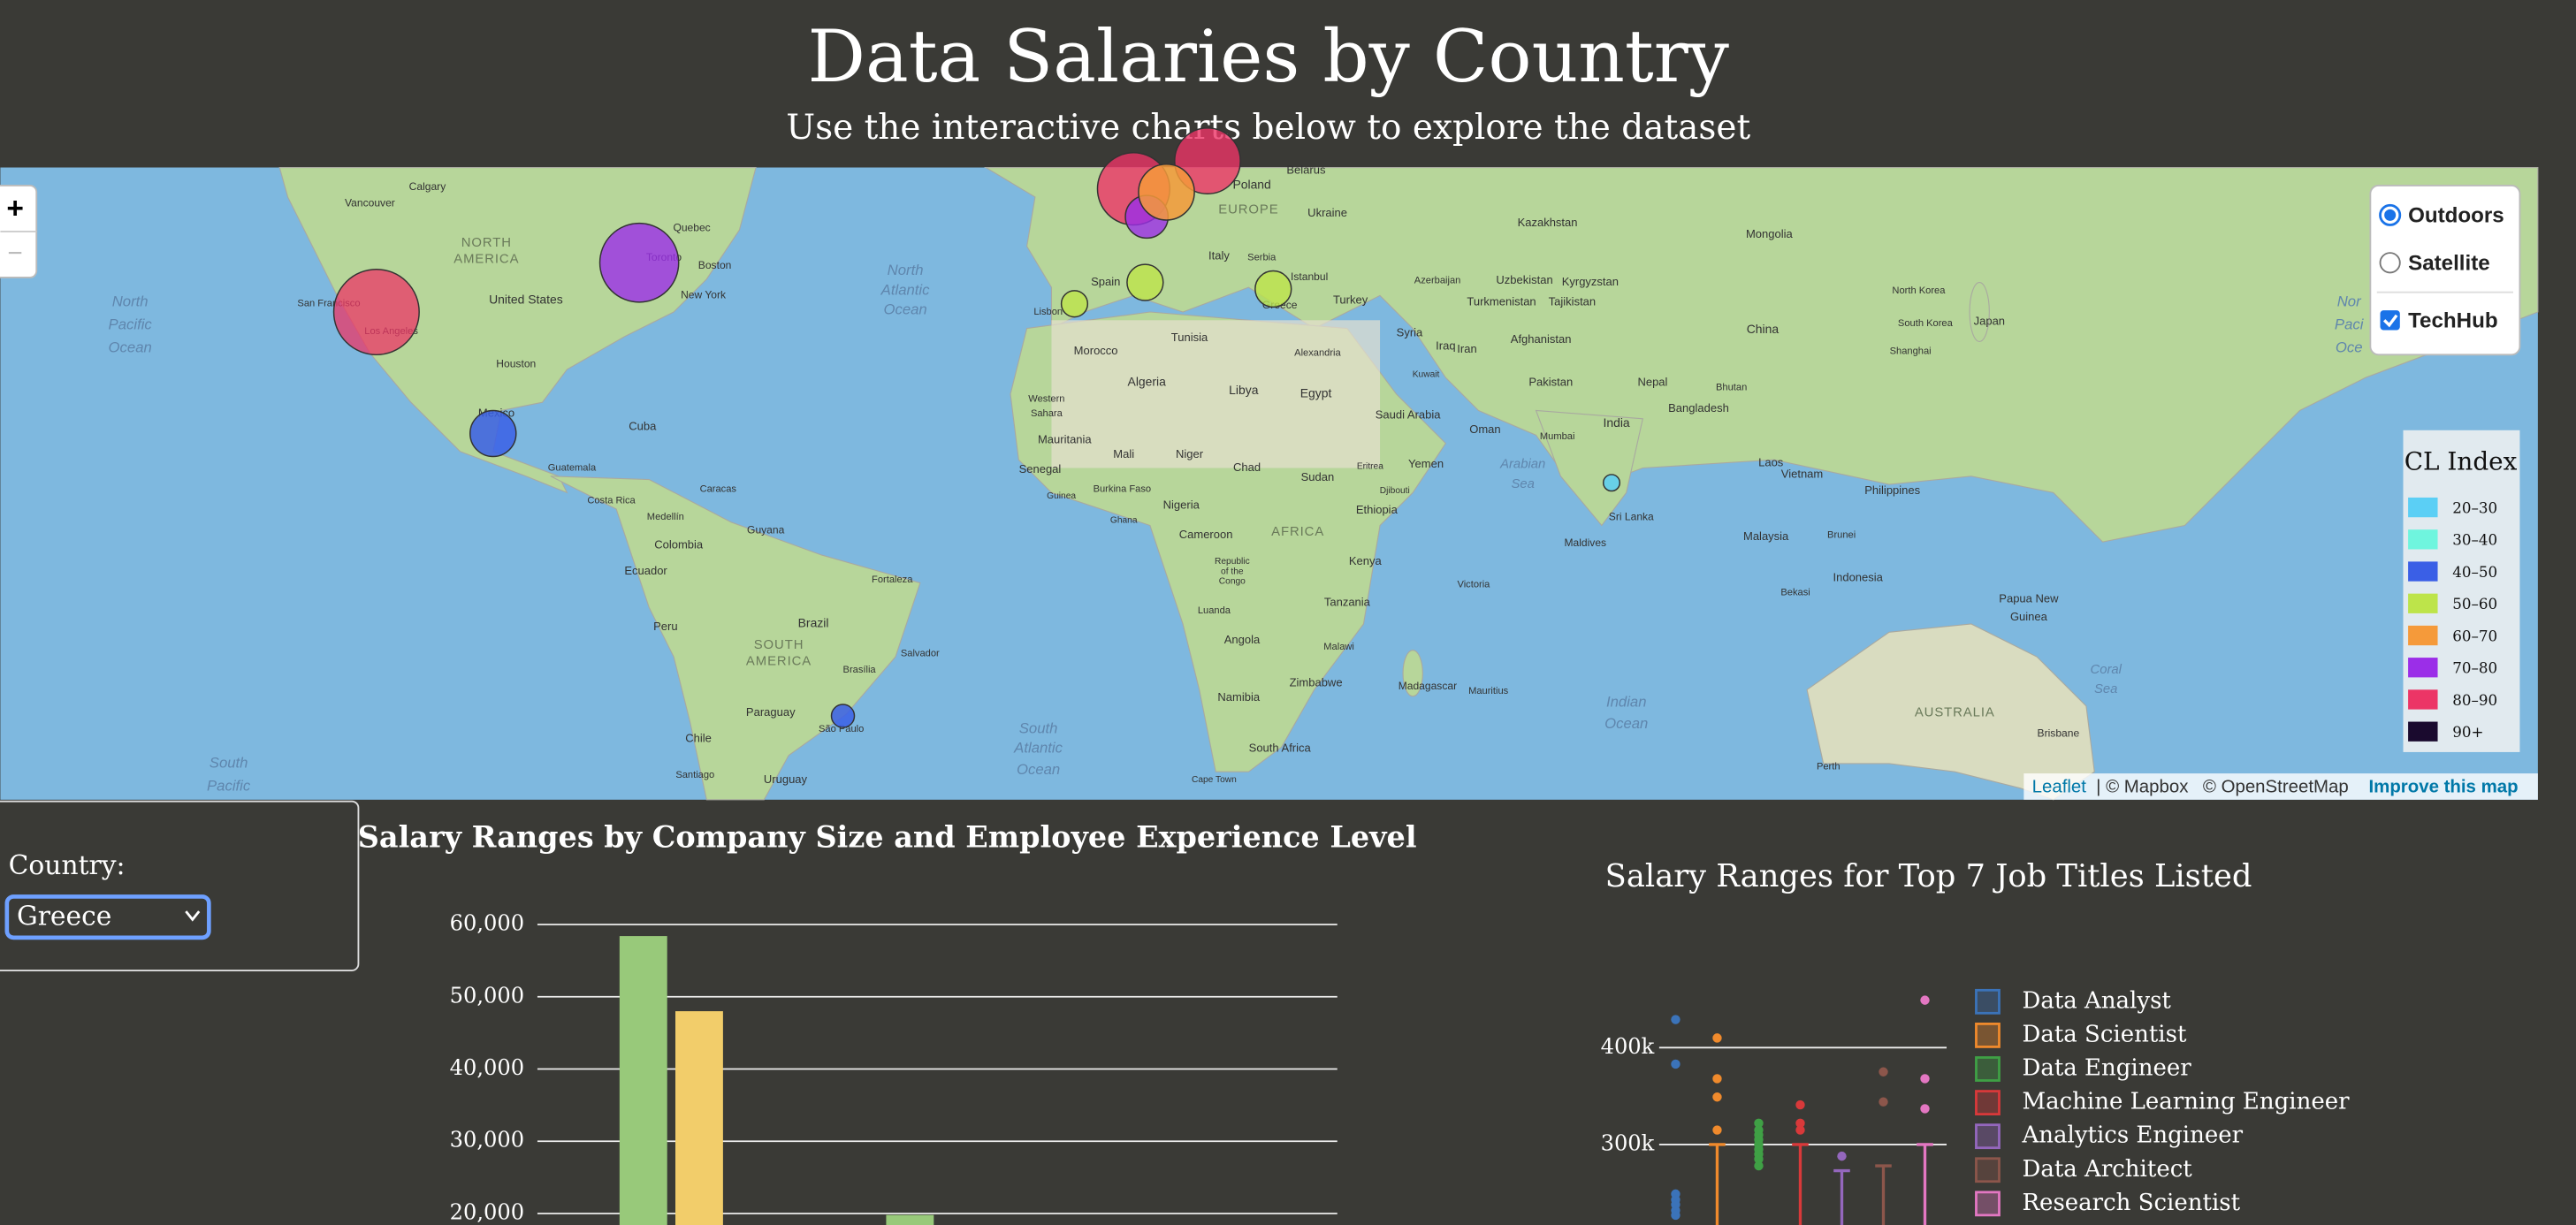 The width and height of the screenshot is (2576, 1225). I want to click on map-label: Cuba, so click(643, 425).